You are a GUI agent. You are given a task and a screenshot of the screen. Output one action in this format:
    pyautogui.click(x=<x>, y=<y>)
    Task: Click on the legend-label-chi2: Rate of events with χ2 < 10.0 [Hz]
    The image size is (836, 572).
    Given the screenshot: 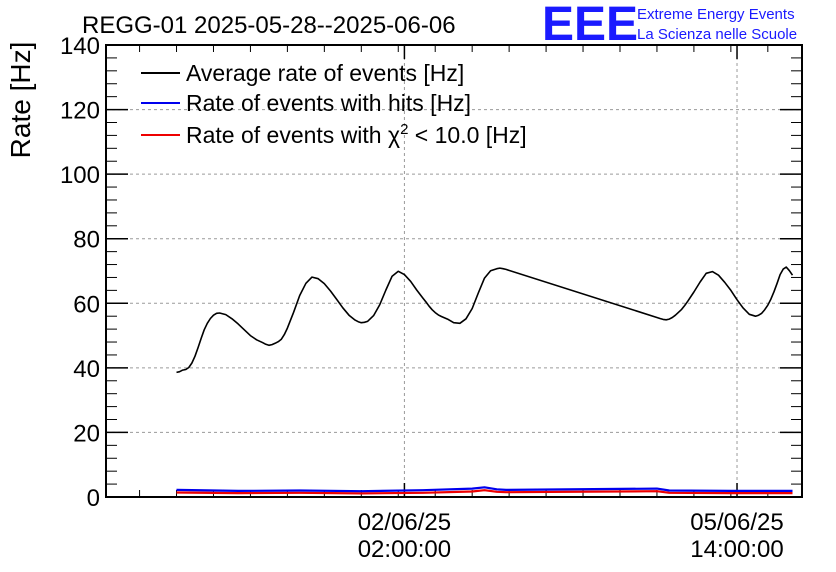 What is the action you would take?
    pyautogui.click(x=356, y=134)
    